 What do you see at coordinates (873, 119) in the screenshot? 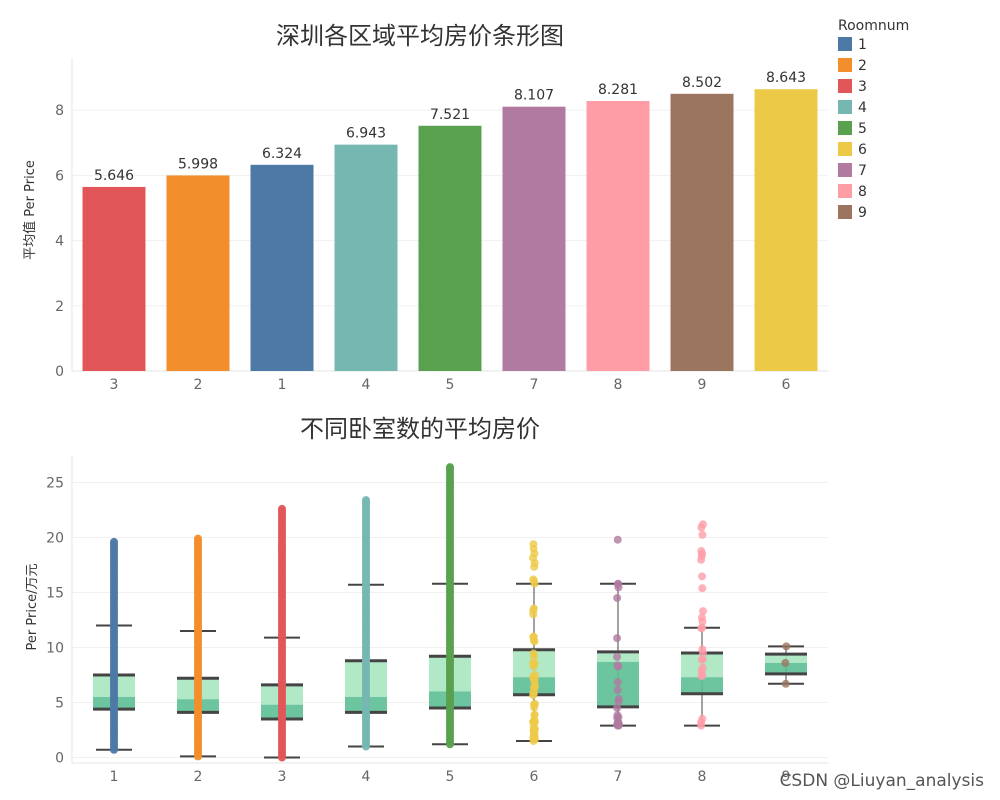
I see `legend: Roomnum 1 2 3 4 5 6 7 8 9` at bounding box center [873, 119].